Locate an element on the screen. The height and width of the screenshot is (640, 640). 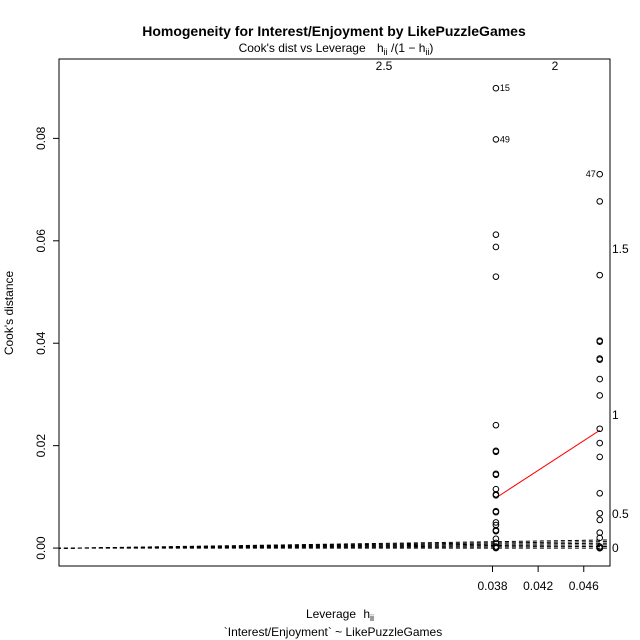
chart-caption: `Interest/Enjoyment` ~ LikePuzzleGames is located at coordinates (333, 632).